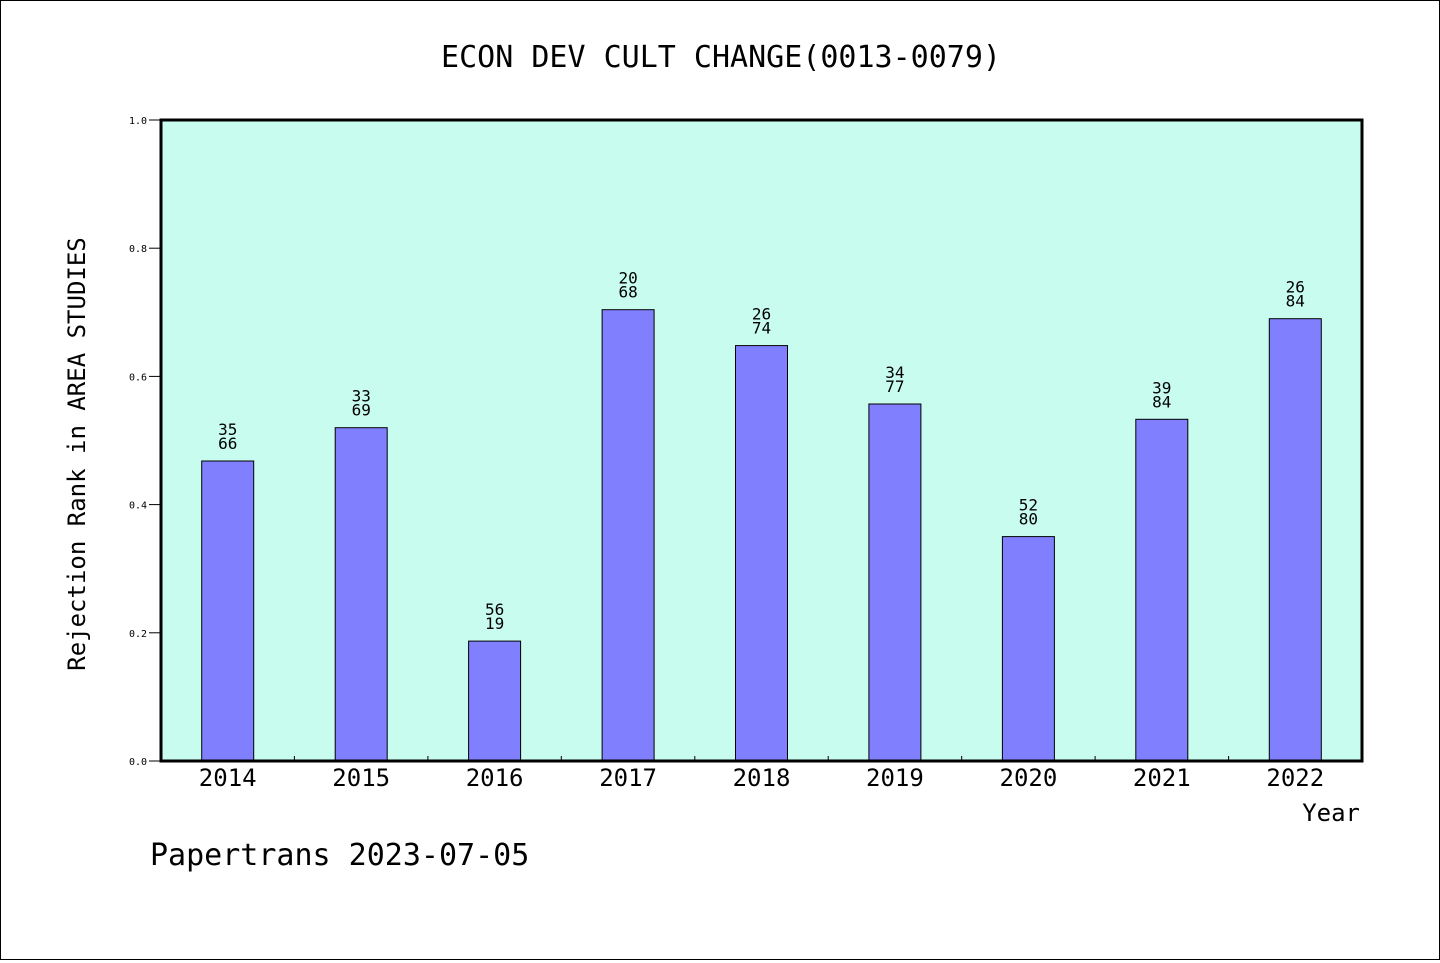  Describe the element at coordinates (1161, 401) in the screenshot. I see `bar-label-2021-2: 84` at that location.